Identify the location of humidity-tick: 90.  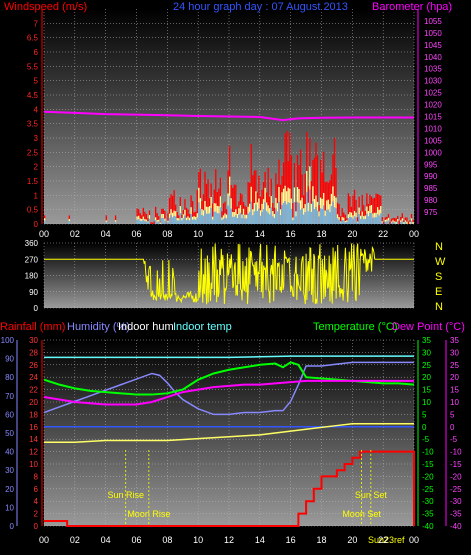
(9, 359).